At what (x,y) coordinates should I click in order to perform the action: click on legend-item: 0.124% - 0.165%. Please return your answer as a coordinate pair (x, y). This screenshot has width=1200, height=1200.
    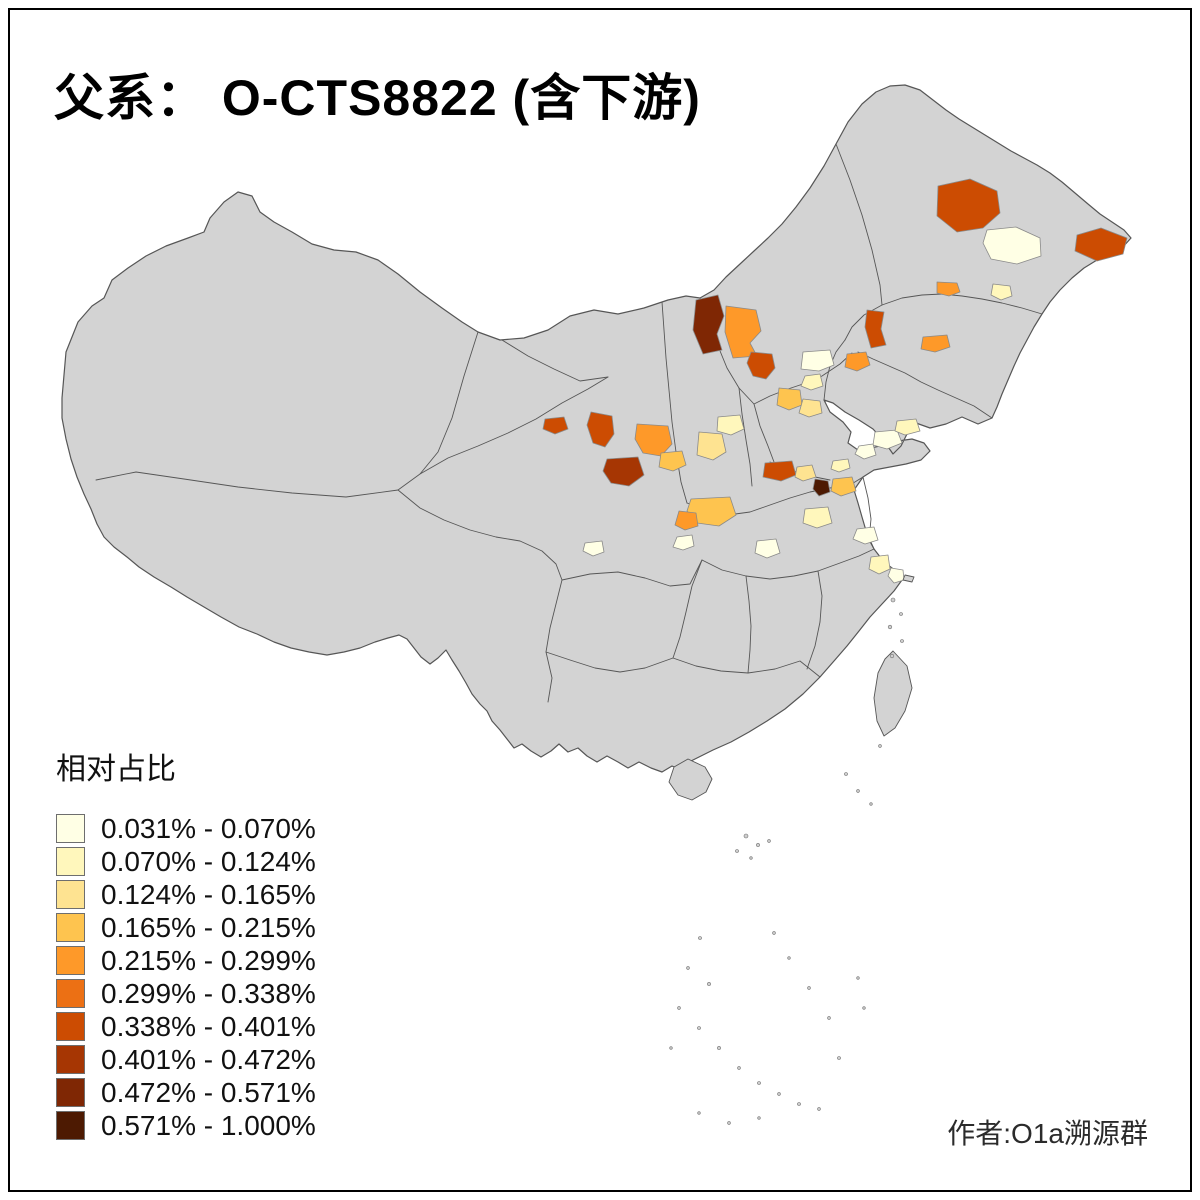
    Looking at the image, I should click on (186, 894).